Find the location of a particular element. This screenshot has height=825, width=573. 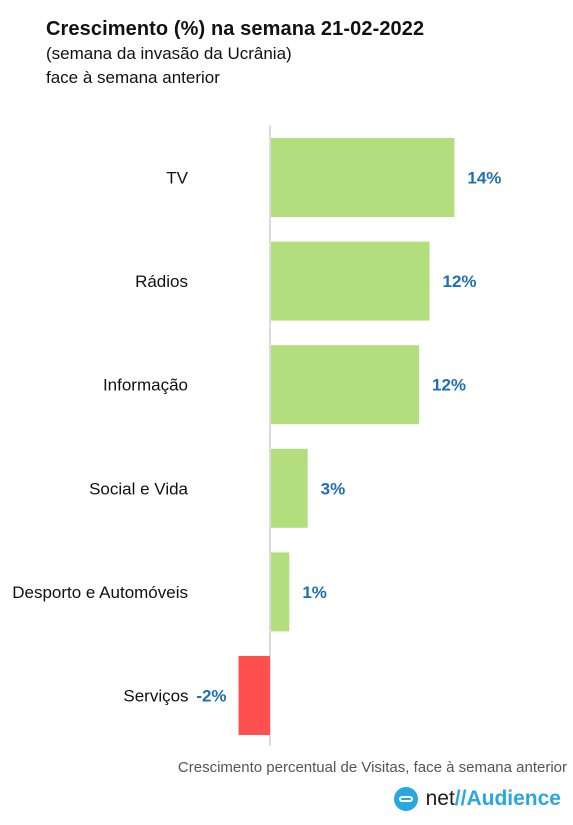

value-label: 14% is located at coordinates (484, 178).